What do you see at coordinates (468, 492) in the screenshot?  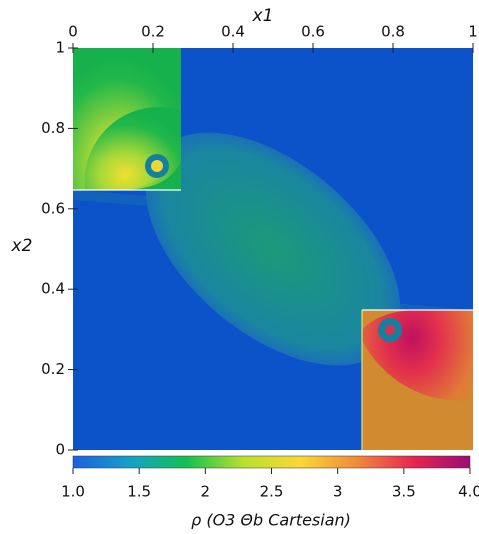 I see `colorbar-tick-label: 4.0` at bounding box center [468, 492].